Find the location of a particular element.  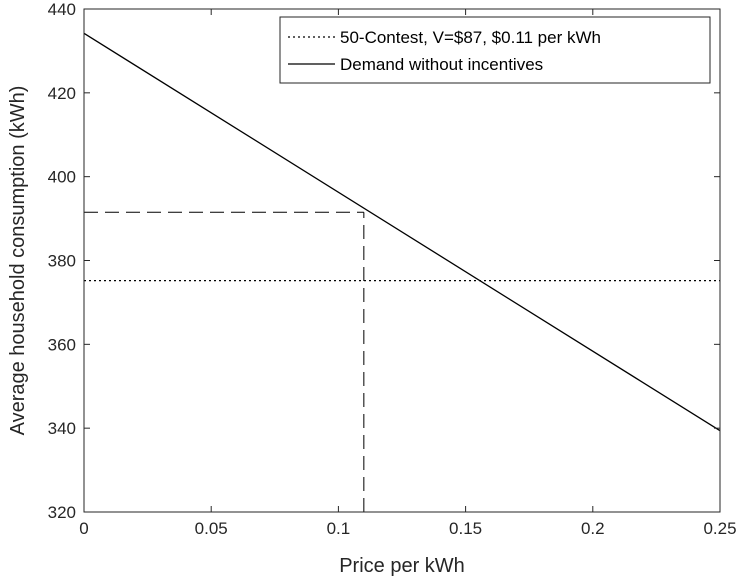

legend-box is located at coordinates (495, 50).